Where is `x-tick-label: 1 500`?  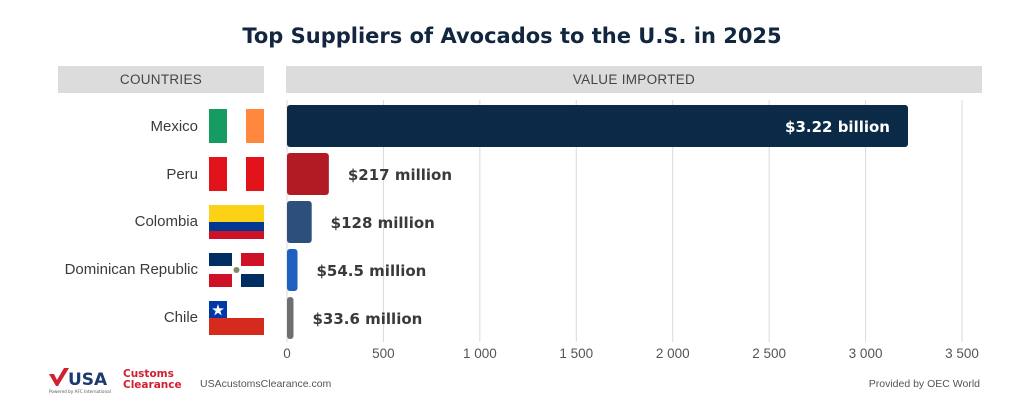 x-tick-label: 1 500 is located at coordinates (576, 353).